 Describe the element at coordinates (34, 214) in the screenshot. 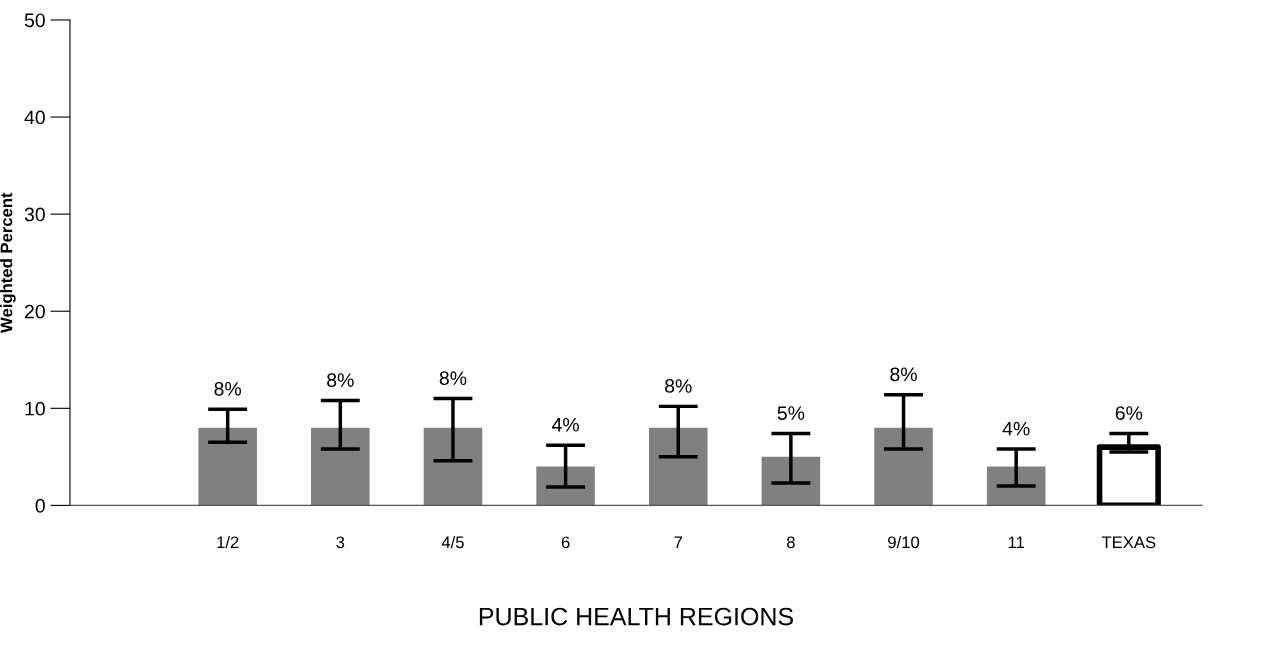

I see `y-tick-label: 30` at that location.